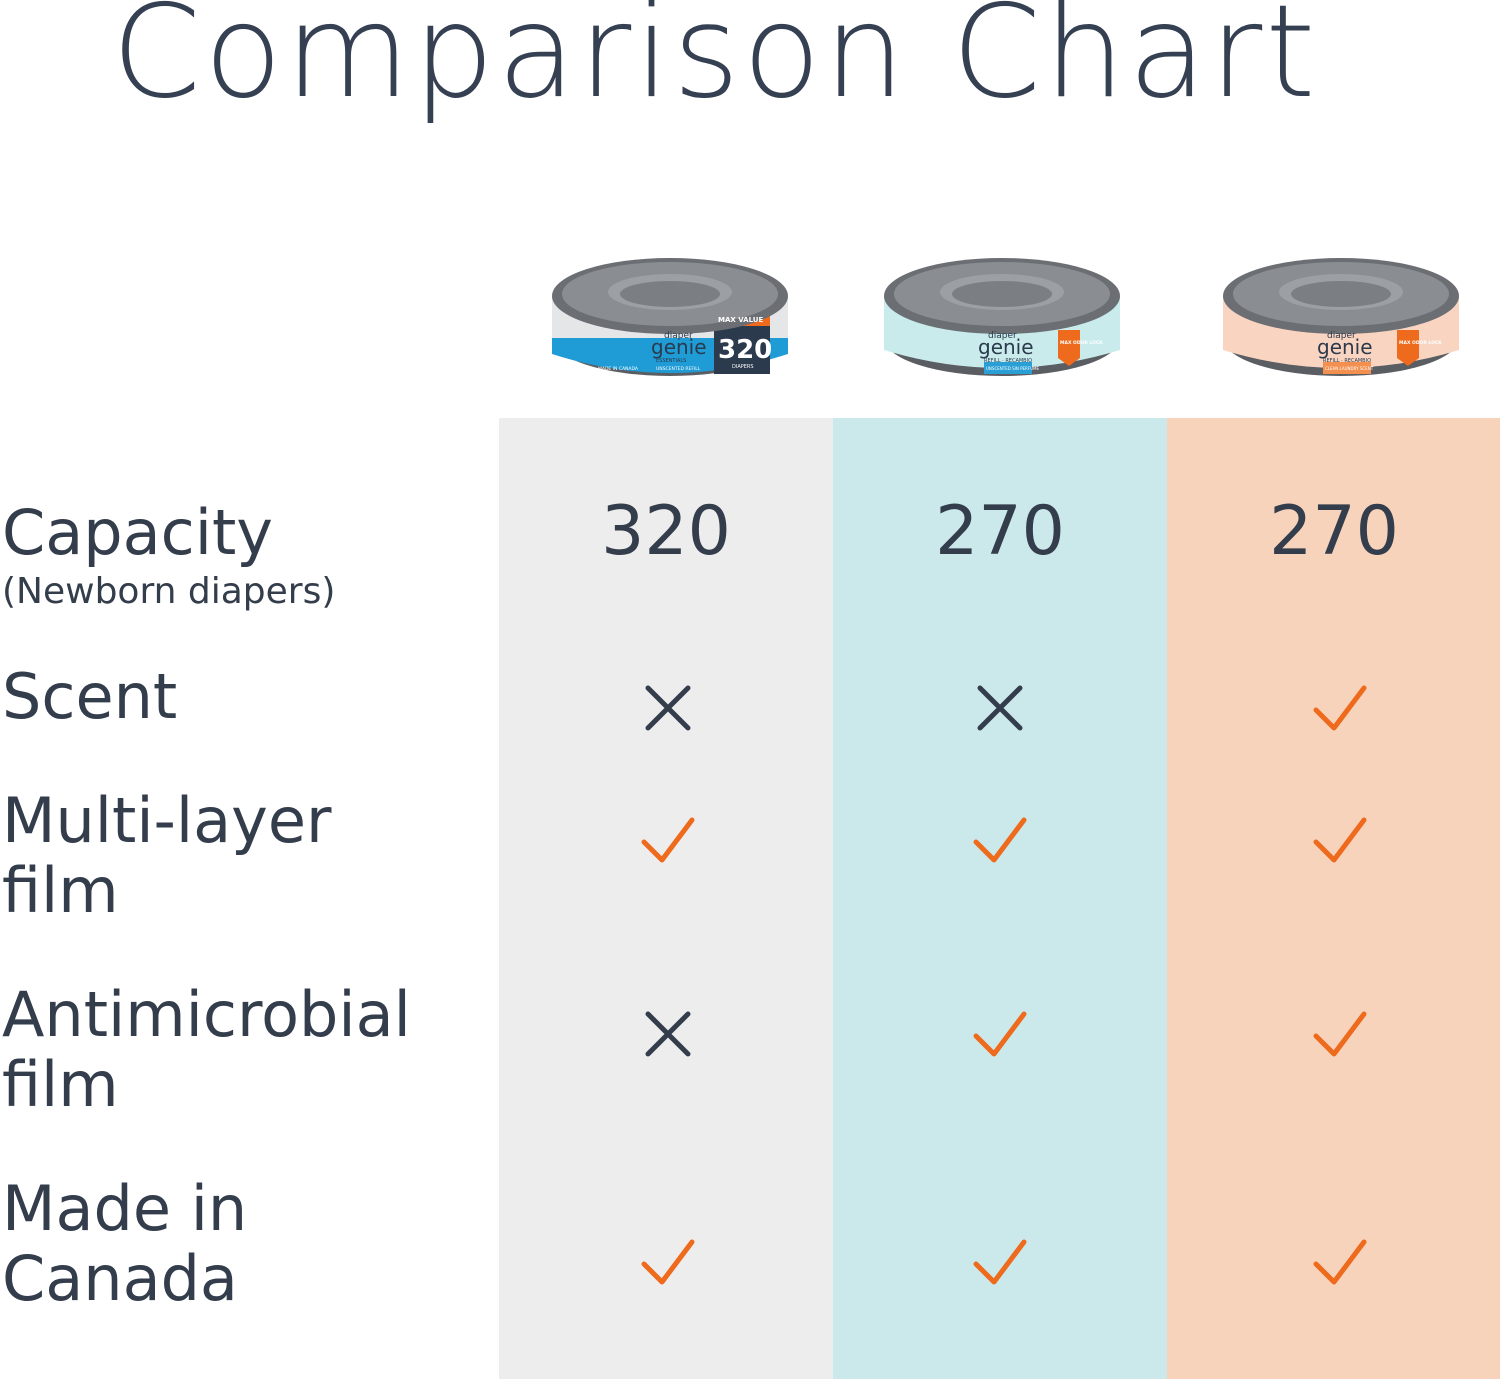 The width and height of the screenshot is (1500, 1379). I want to click on product-2-brand-small: diaper, so click(1002, 336).